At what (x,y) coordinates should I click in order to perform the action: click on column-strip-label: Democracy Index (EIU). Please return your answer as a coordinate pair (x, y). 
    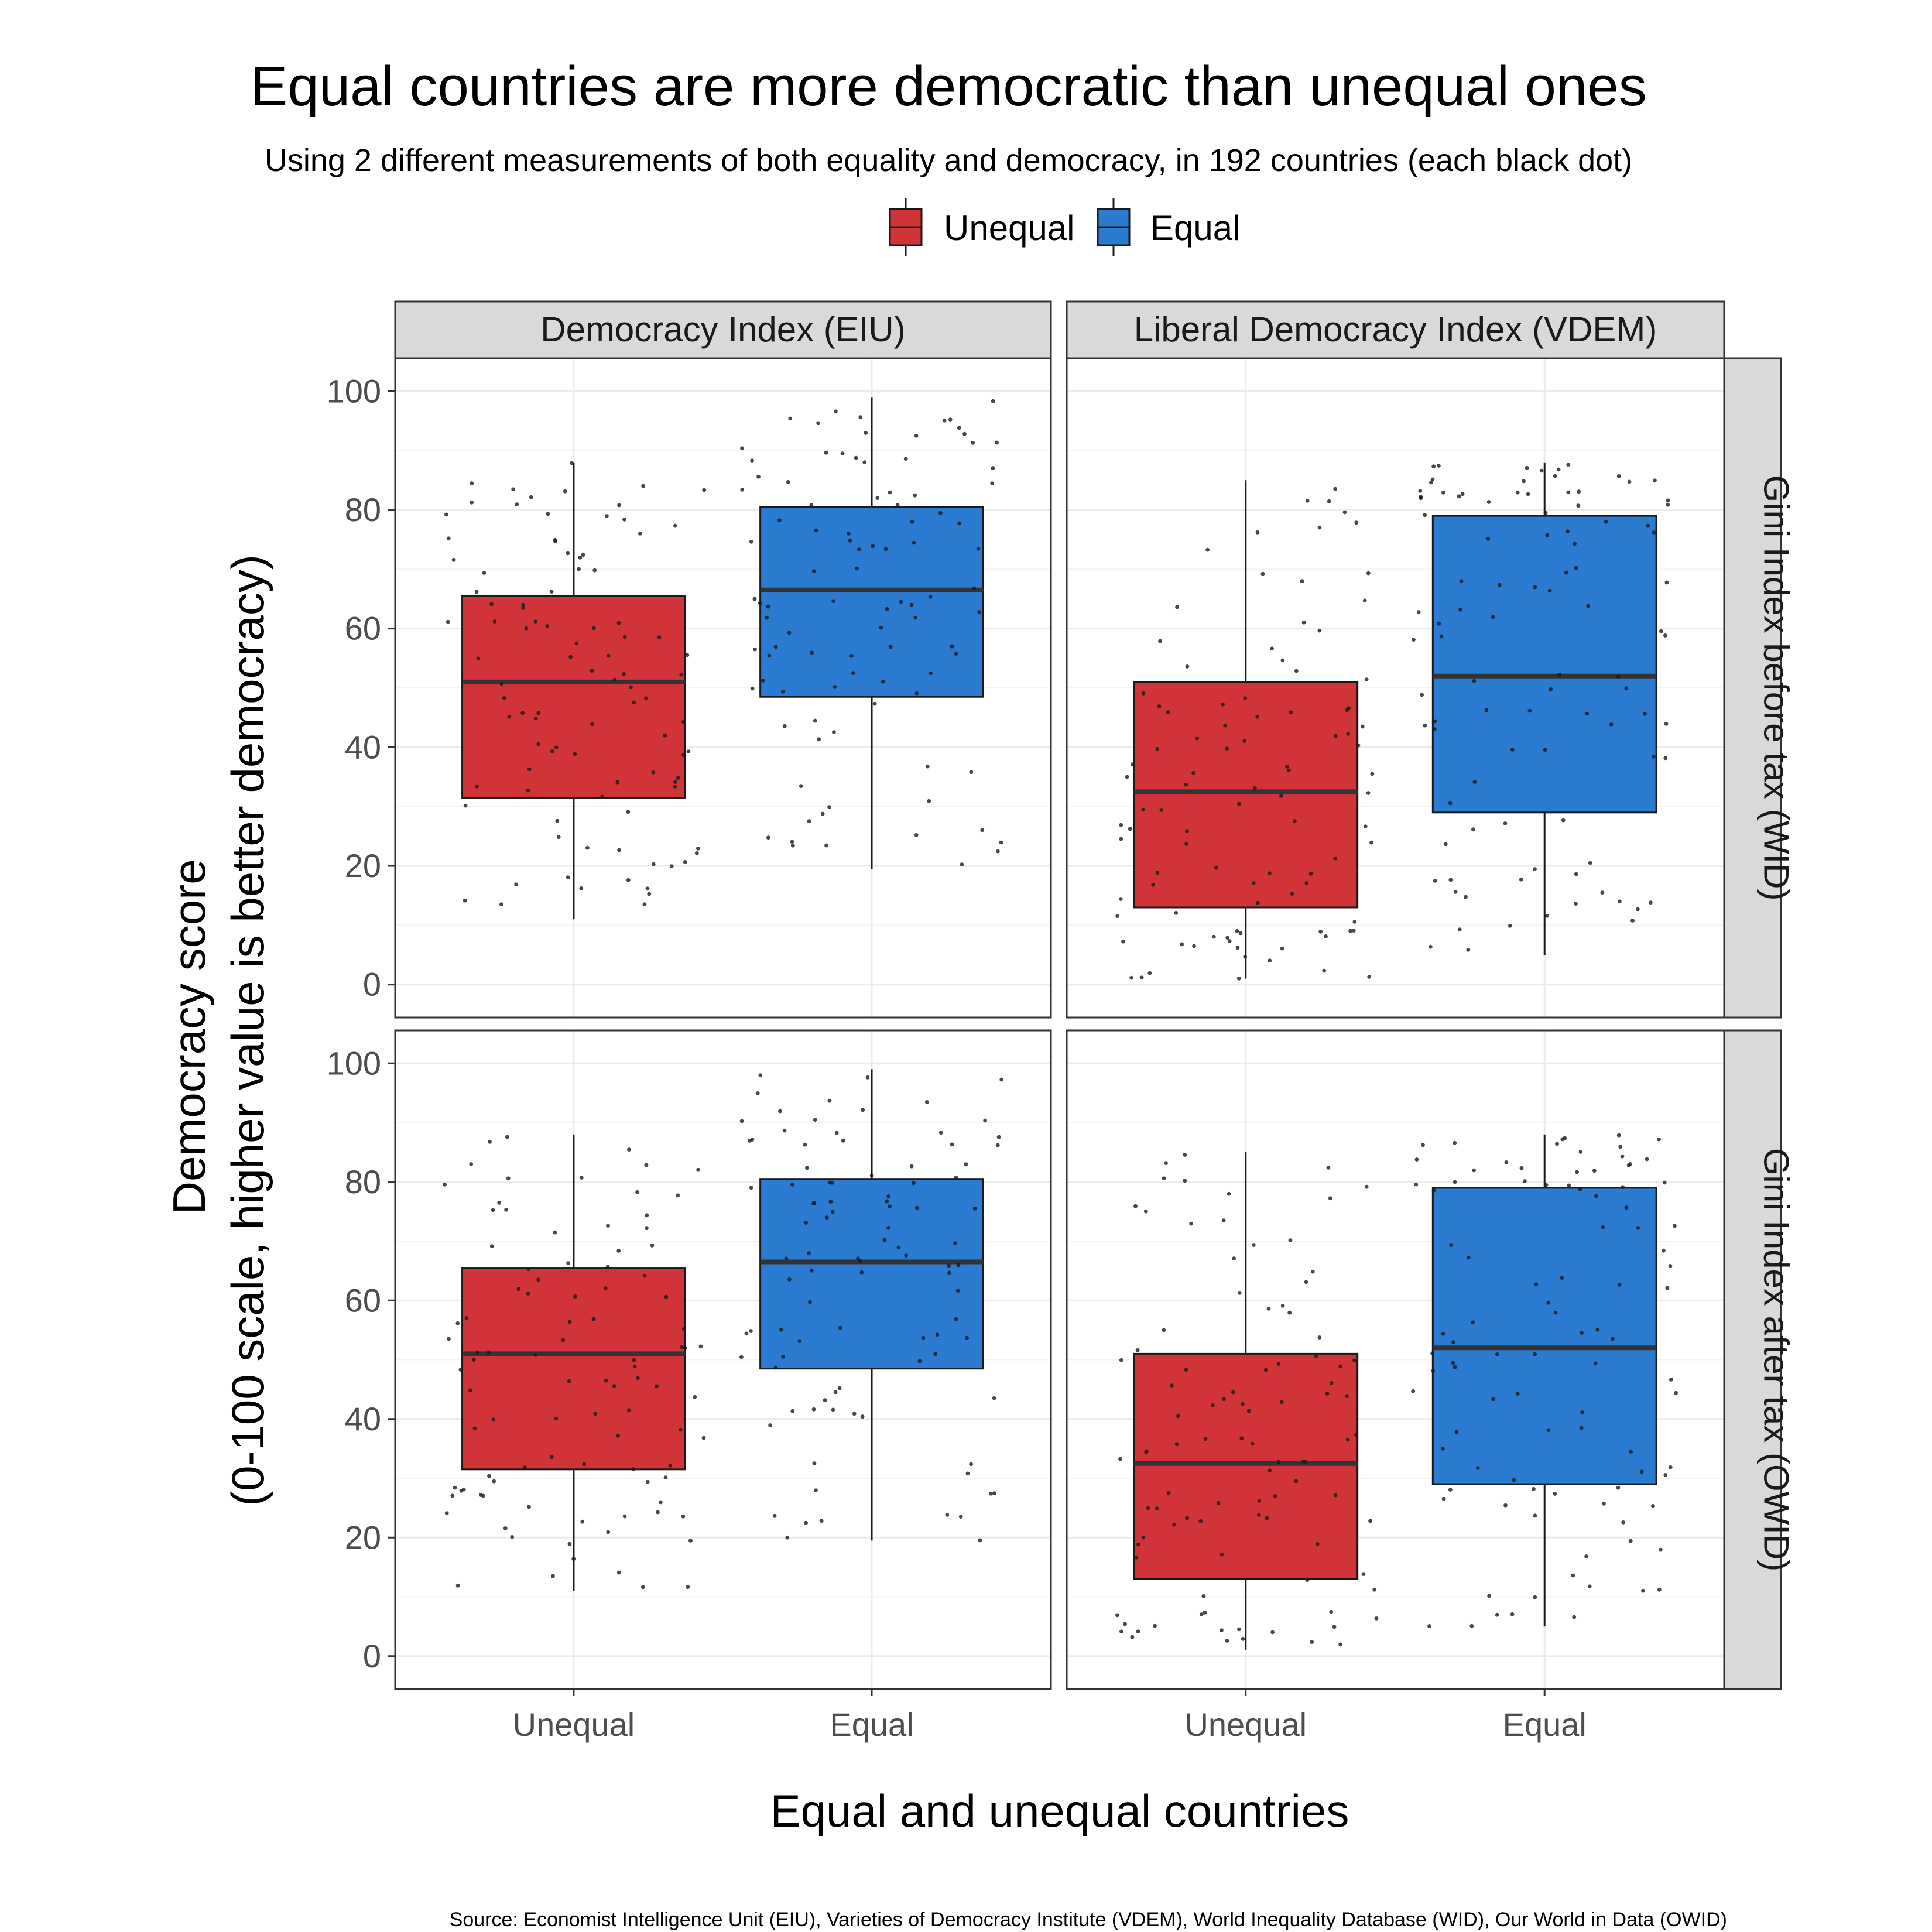
    Looking at the image, I should click on (723, 329).